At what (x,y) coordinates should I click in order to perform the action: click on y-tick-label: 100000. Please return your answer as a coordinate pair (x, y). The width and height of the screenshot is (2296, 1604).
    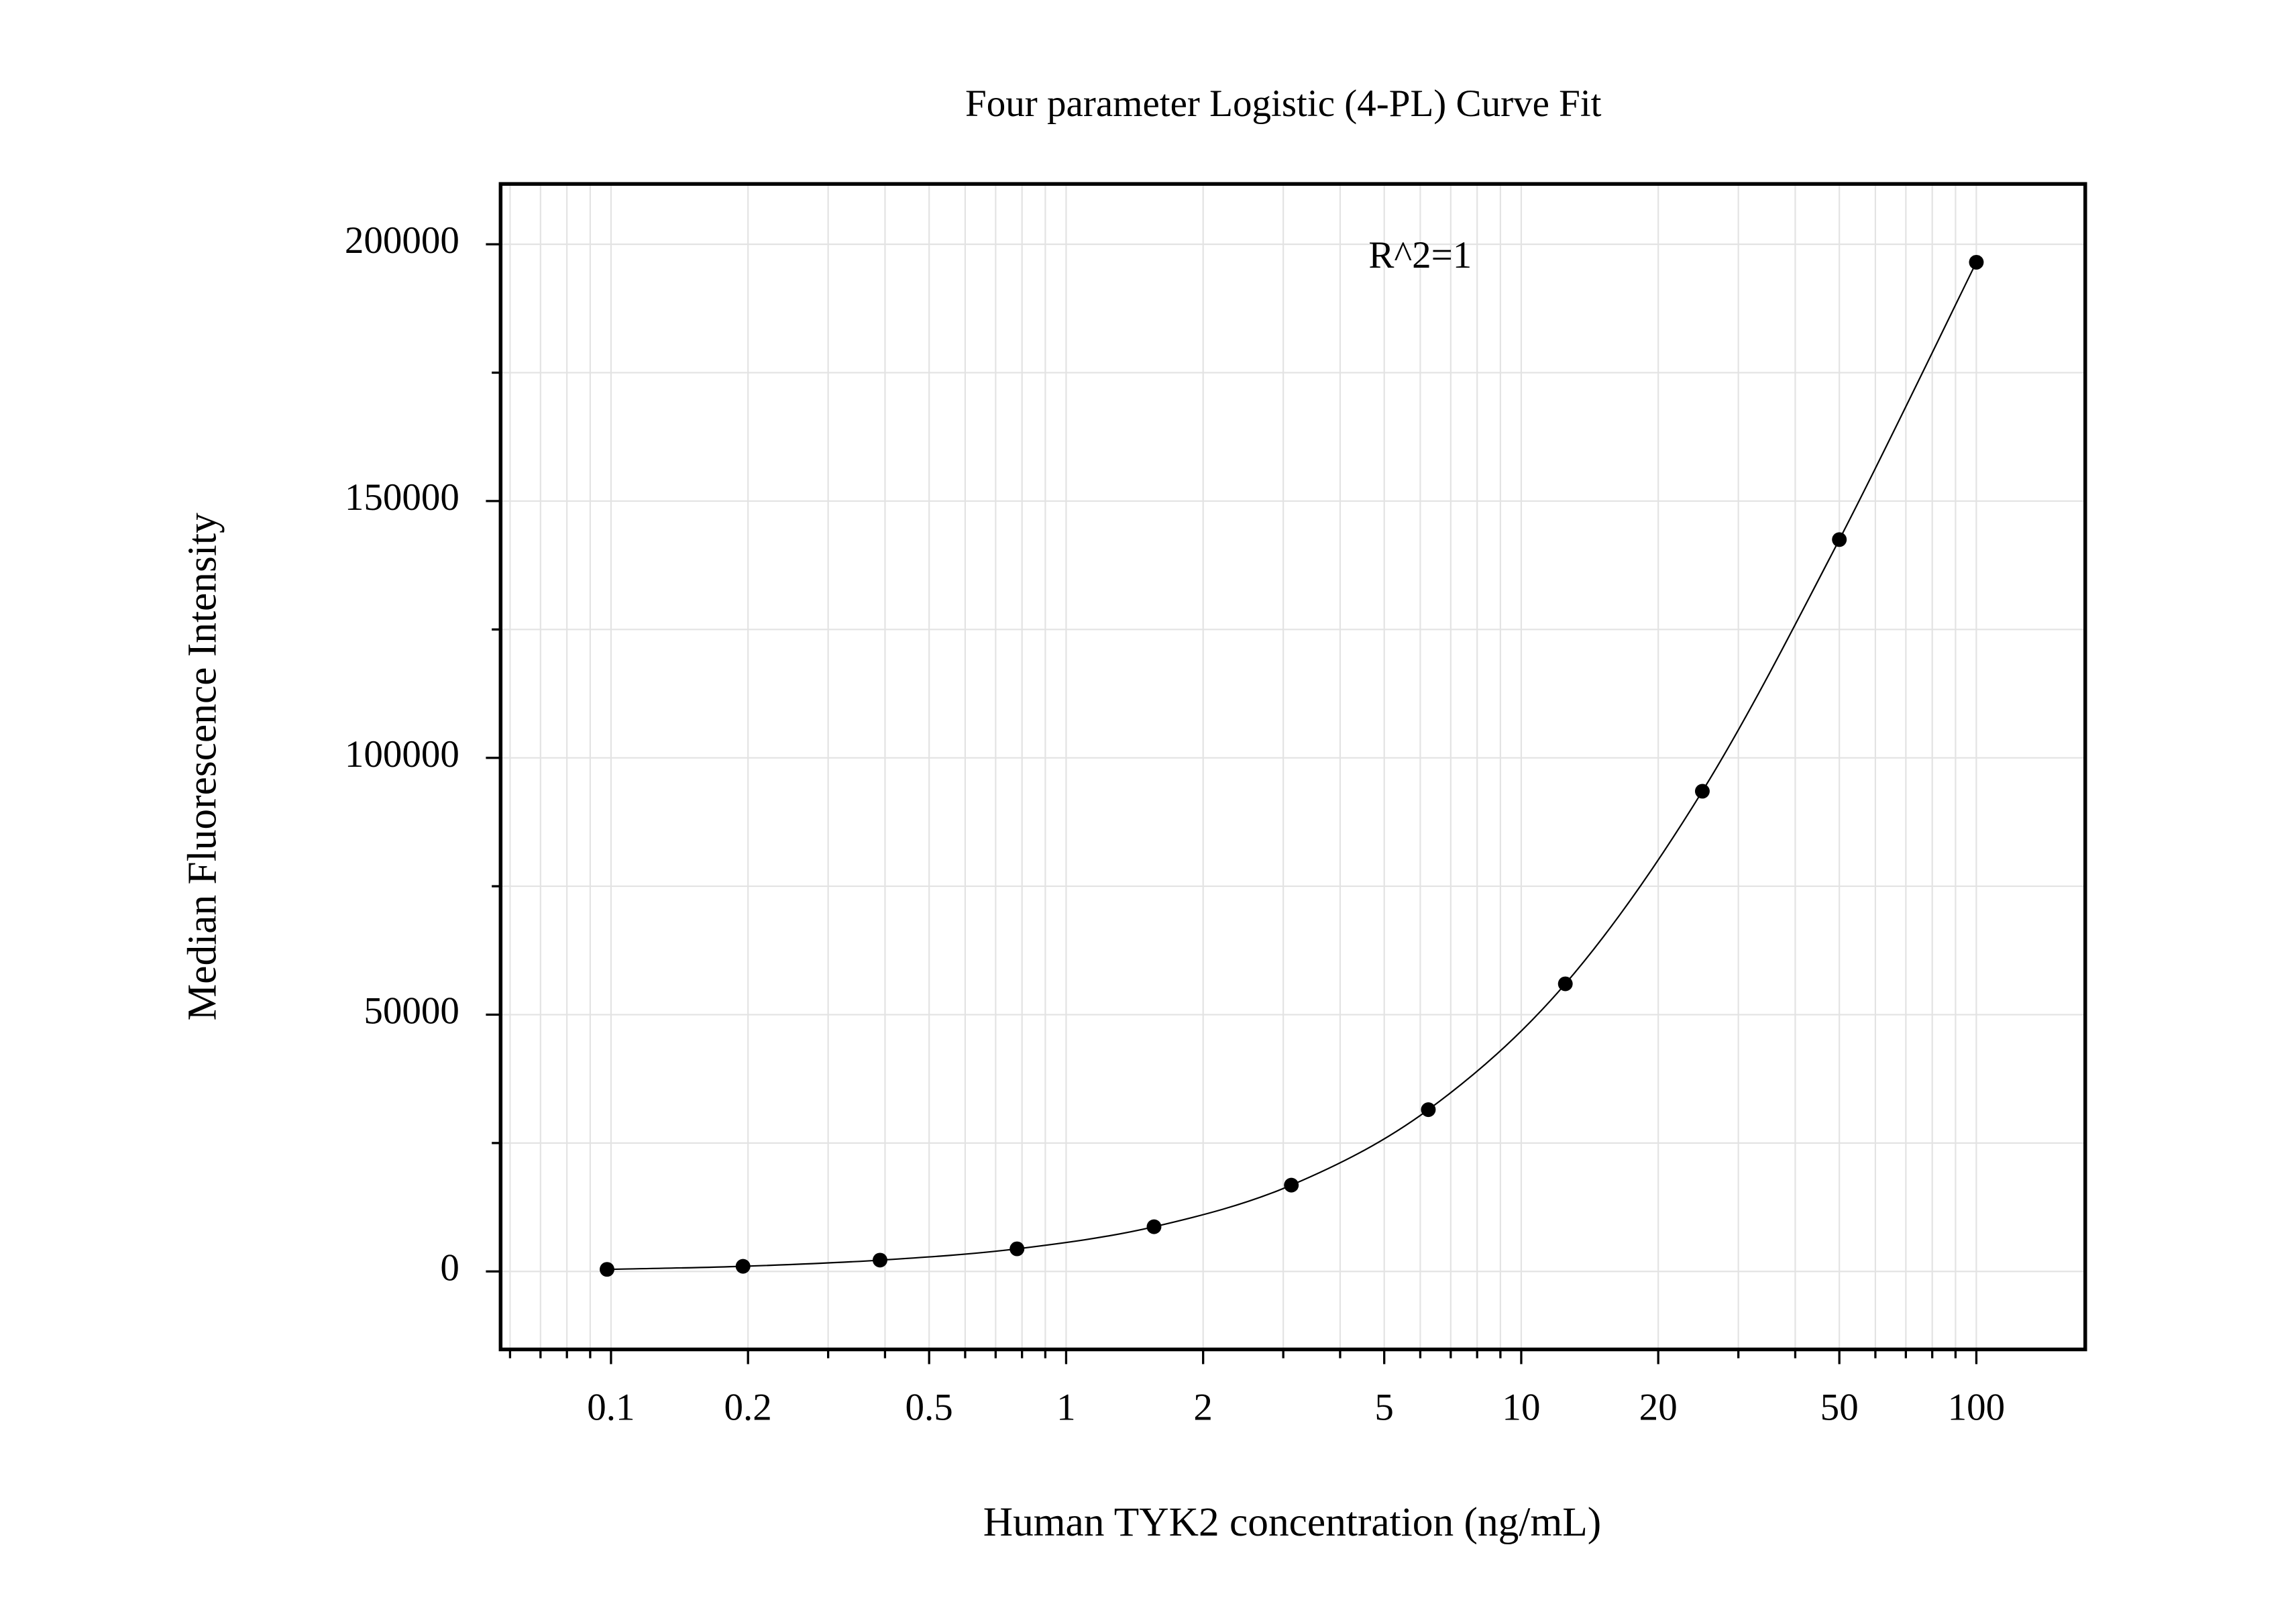
    Looking at the image, I should click on (402, 754).